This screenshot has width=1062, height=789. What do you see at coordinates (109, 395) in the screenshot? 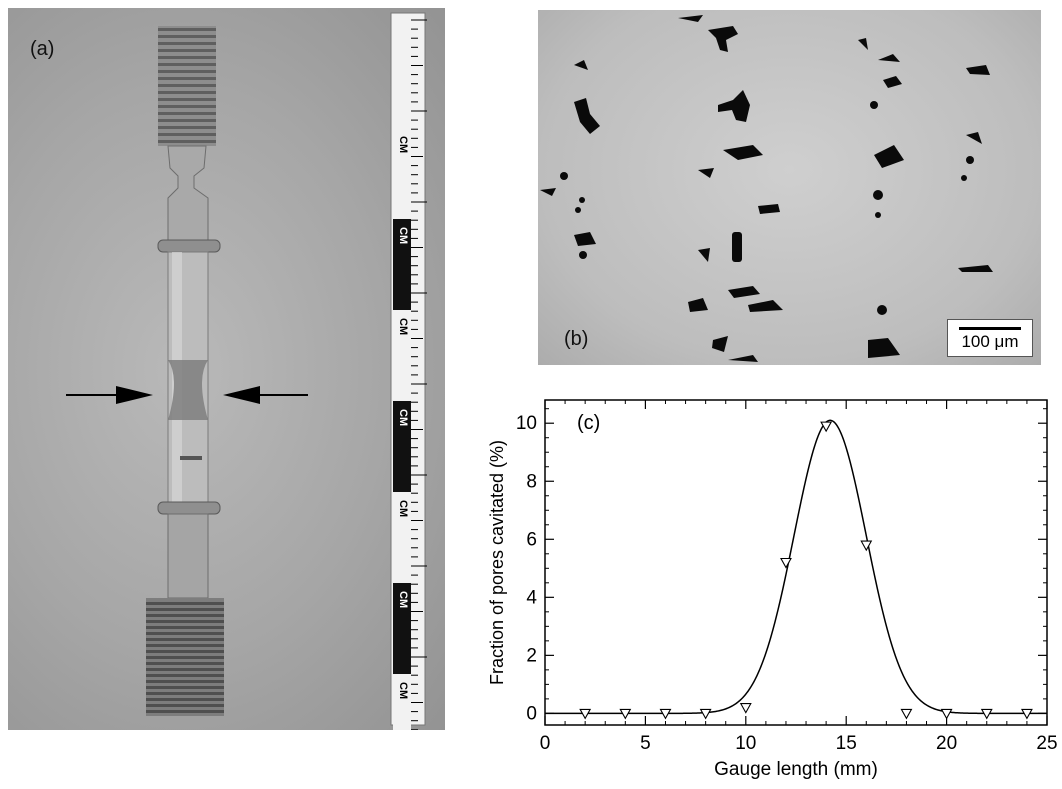
I see `left-arrow` at bounding box center [109, 395].